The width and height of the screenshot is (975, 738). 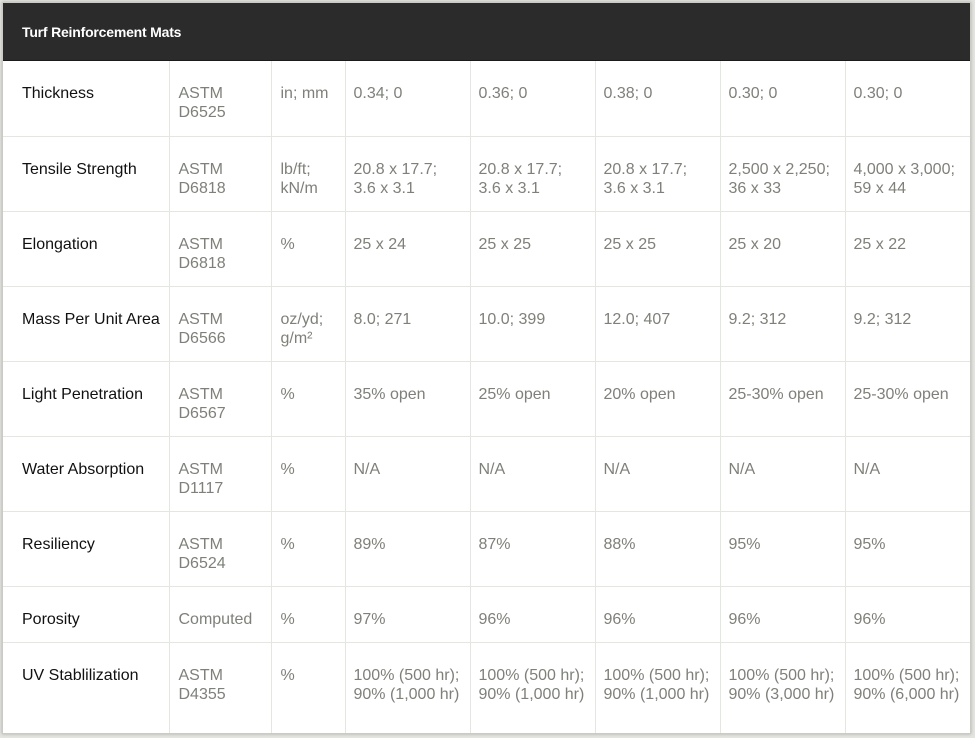 What do you see at coordinates (86, 399) in the screenshot?
I see `property-cell: Light Penetration` at bounding box center [86, 399].